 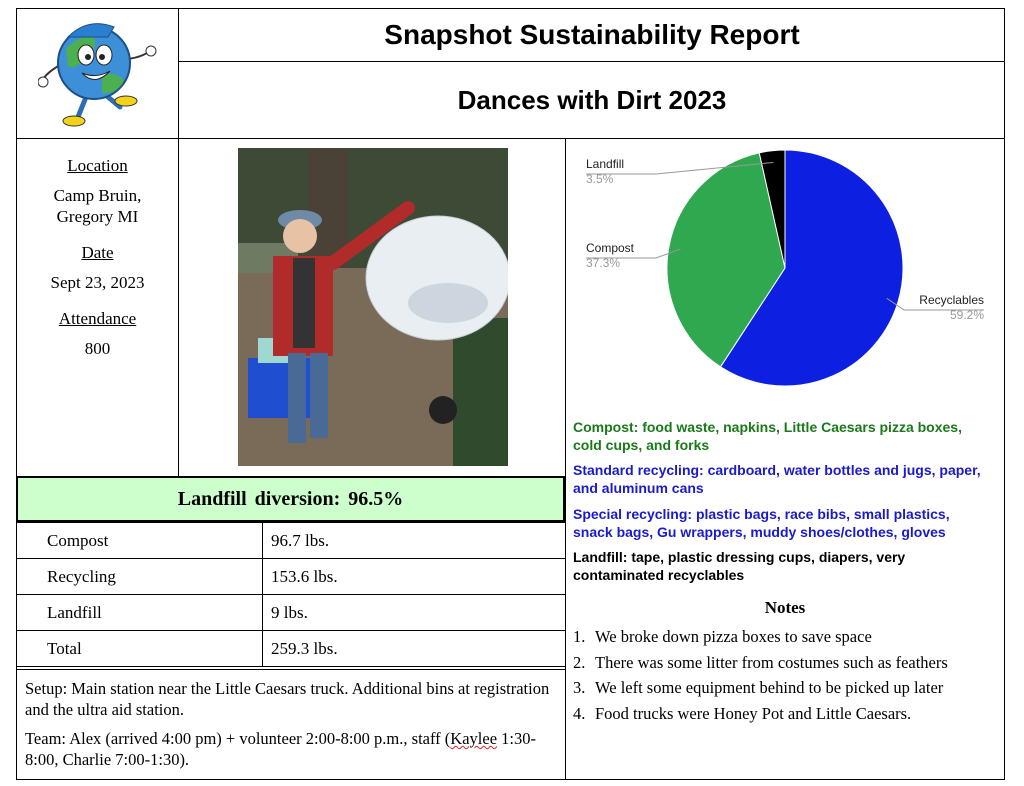 I want to click on team-text-end: 1:30-8:00, Charlie 7:00-1:30)., so click(x=280, y=749).